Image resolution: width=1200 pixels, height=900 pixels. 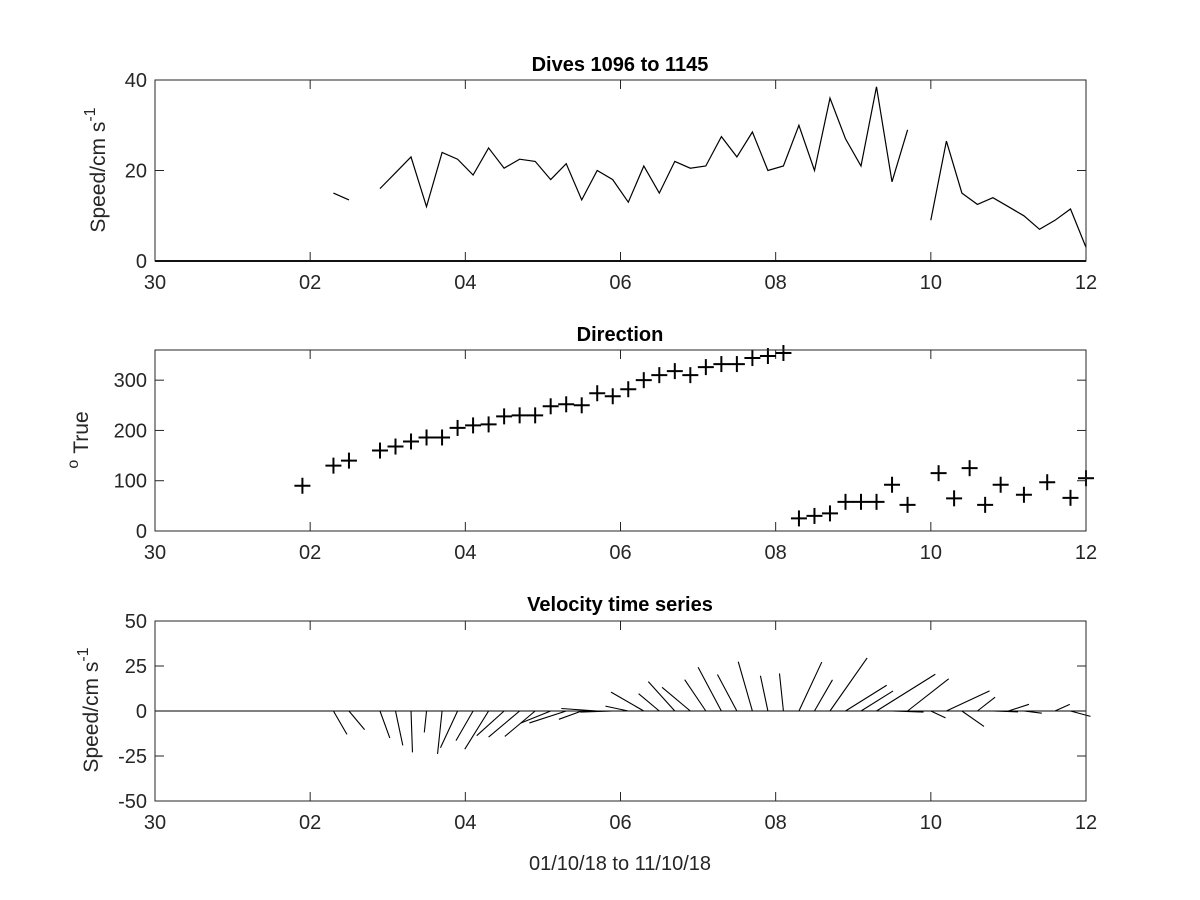 I want to click on x-tick-label: 12, so click(x=1086, y=823).